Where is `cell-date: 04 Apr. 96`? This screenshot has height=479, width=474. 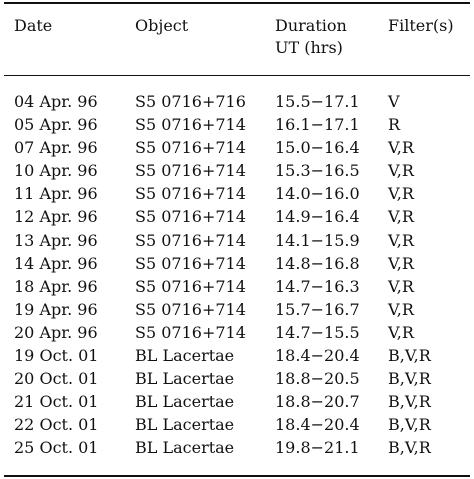
cell-date: 04 Apr. 96 is located at coordinates (56, 101).